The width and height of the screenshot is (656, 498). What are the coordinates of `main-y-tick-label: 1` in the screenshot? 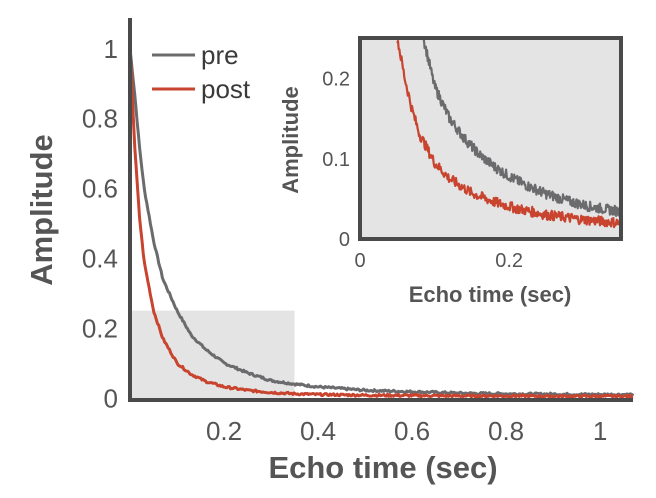 It's located at (111, 49).